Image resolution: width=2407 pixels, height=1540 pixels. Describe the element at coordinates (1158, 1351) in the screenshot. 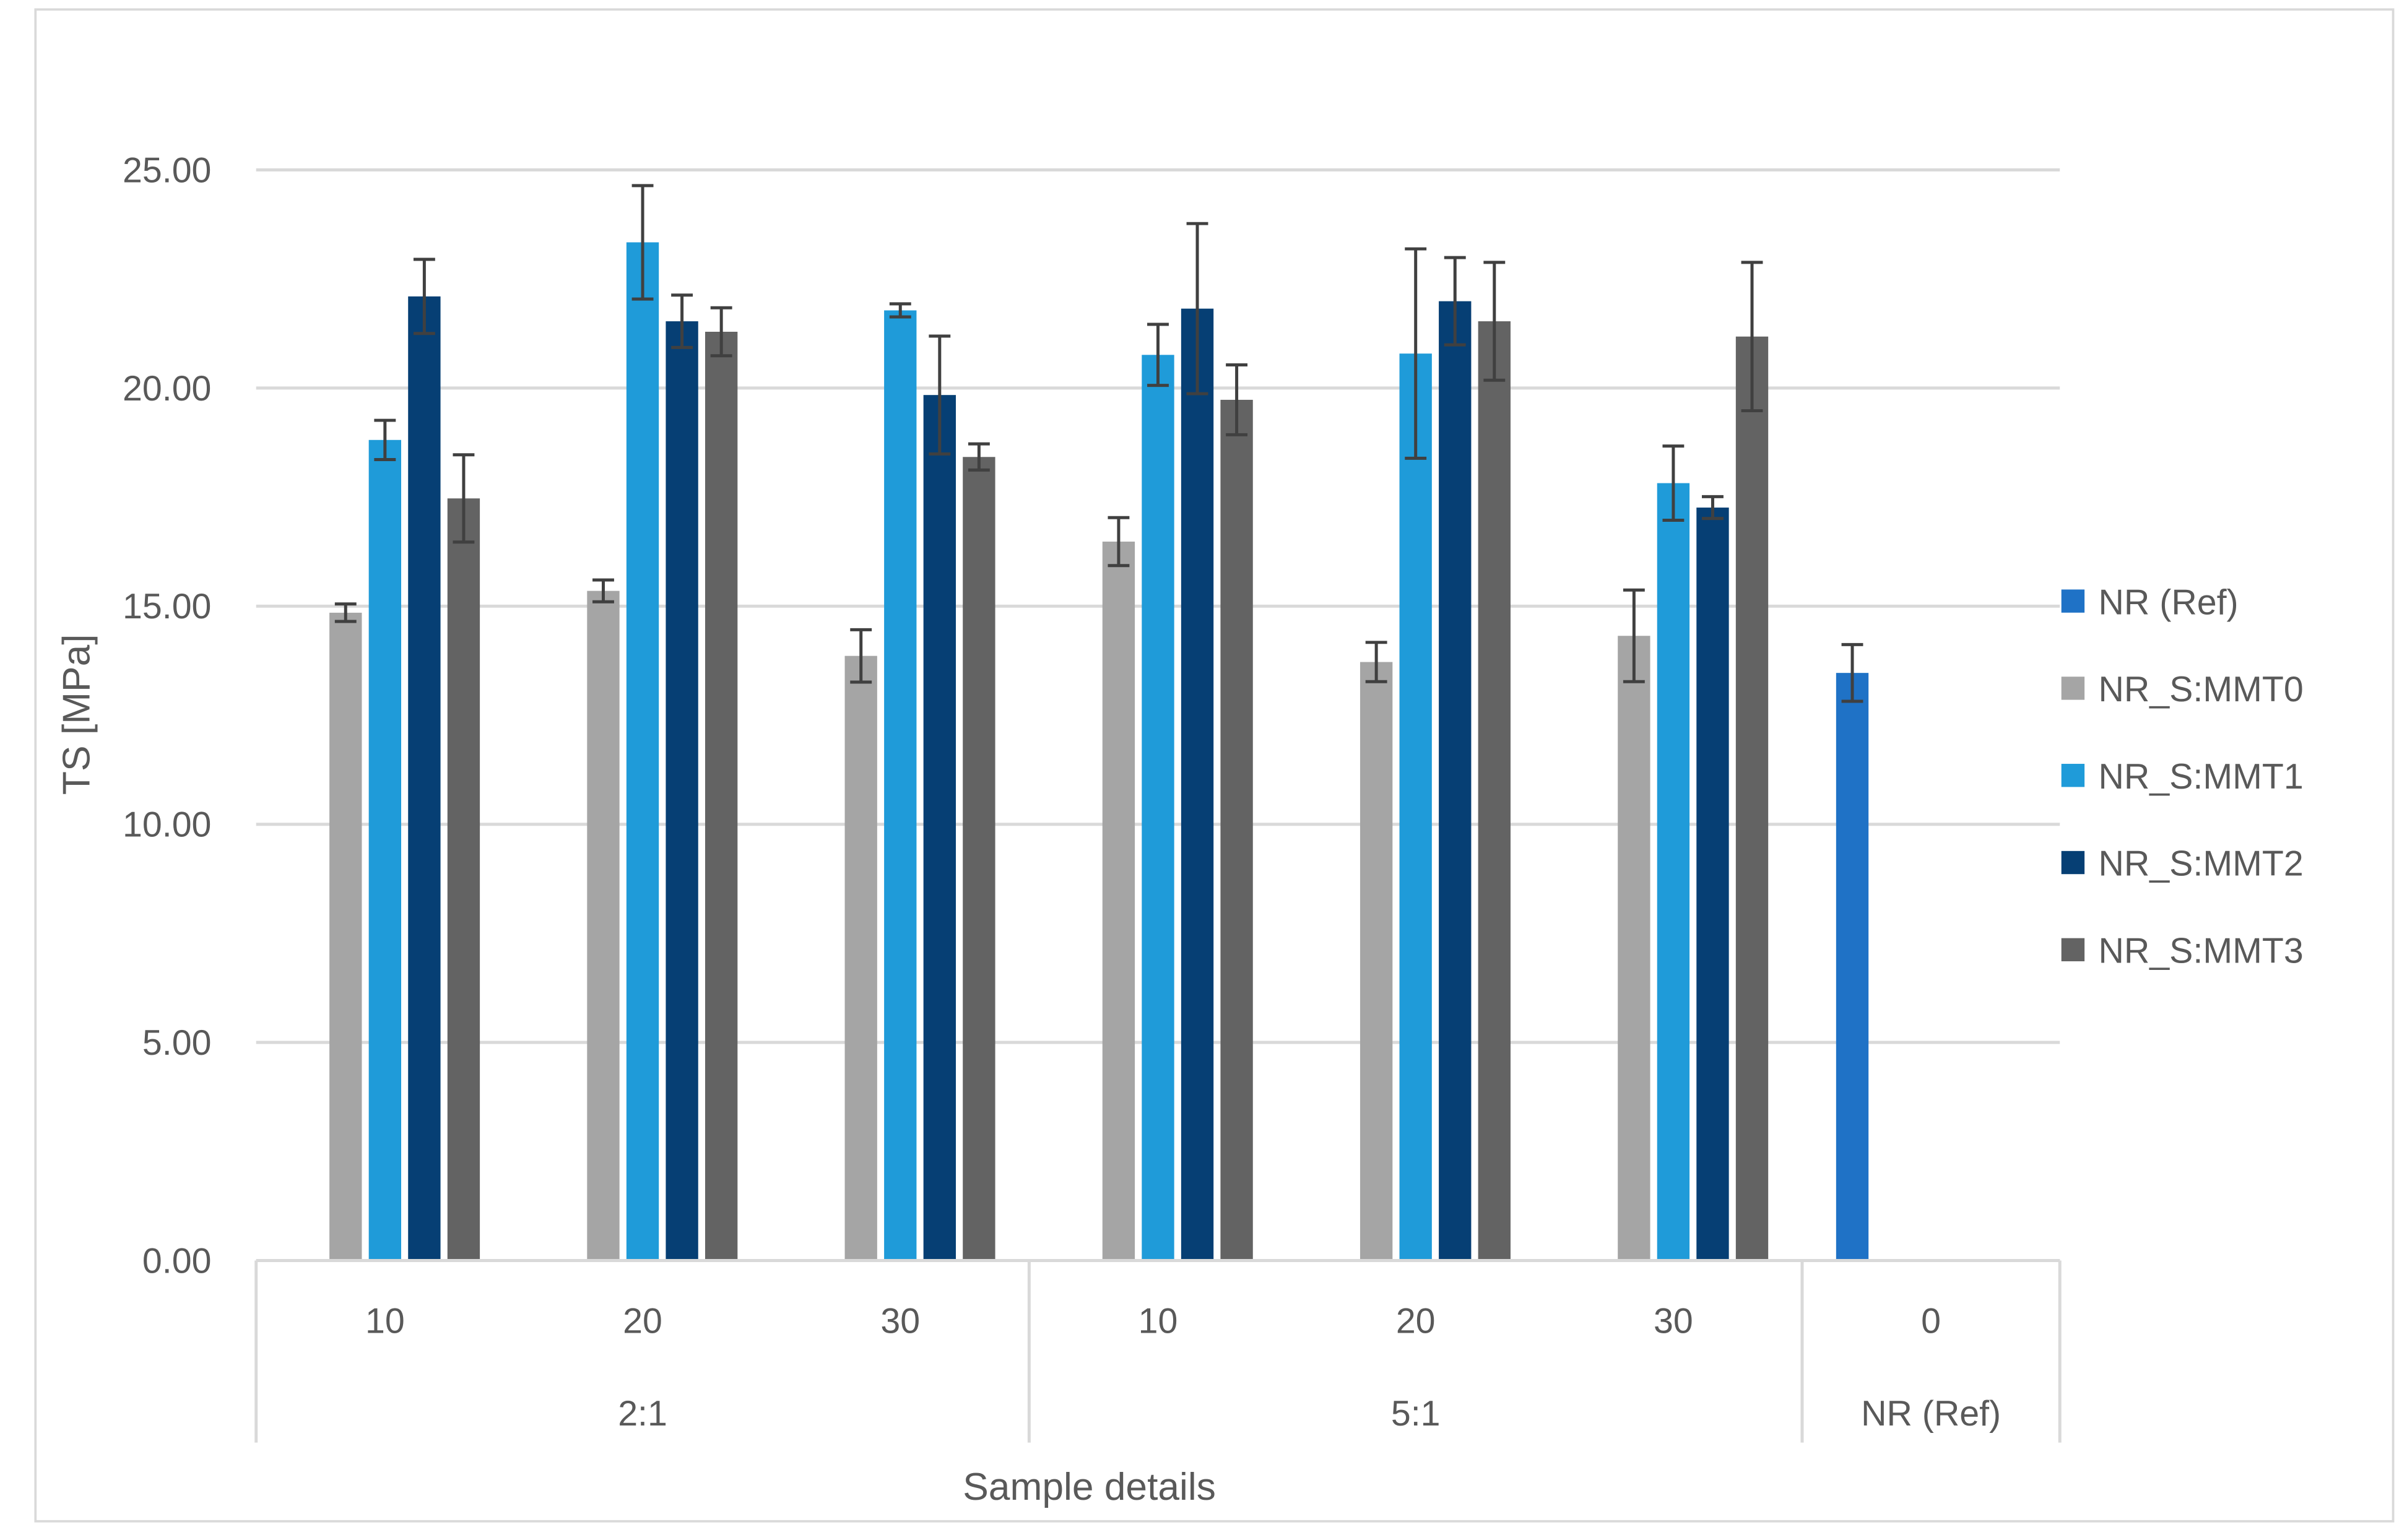

I see `x-axis: 10 20 30 2:1 10 20 30 5:1 0 NR (Ref)` at that location.